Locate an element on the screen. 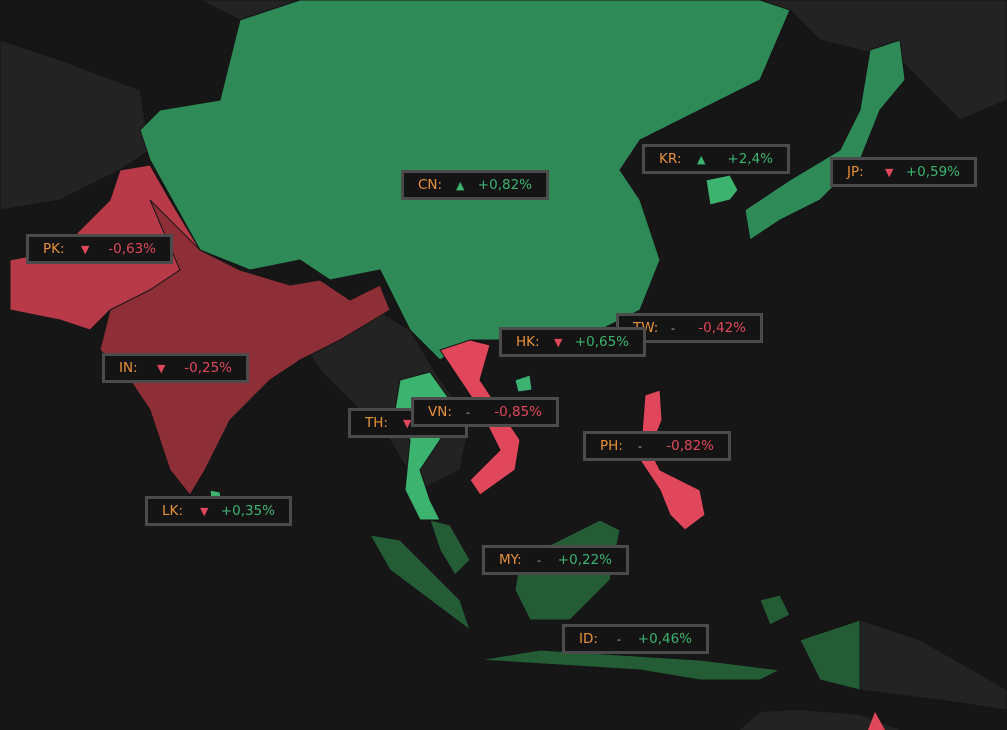 Image resolution: width=1007 pixels, height=730 pixels. country-ph is located at coordinates (672, 460).